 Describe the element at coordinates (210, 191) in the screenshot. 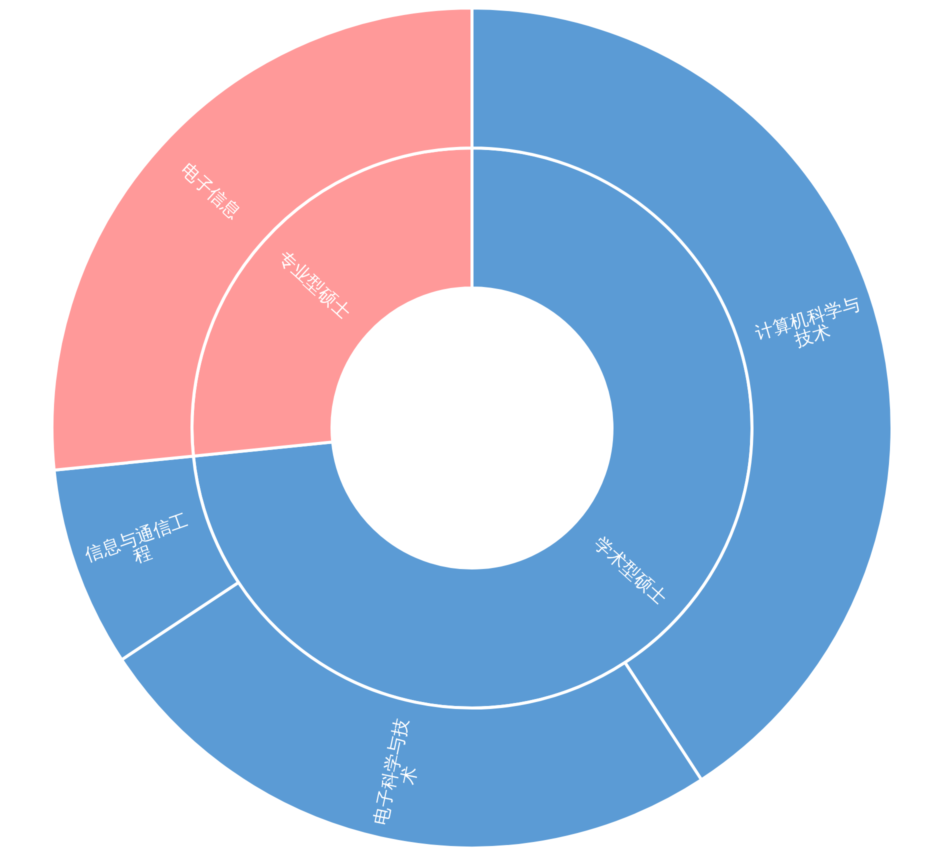

I see `slice-label: 电子信息` at that location.